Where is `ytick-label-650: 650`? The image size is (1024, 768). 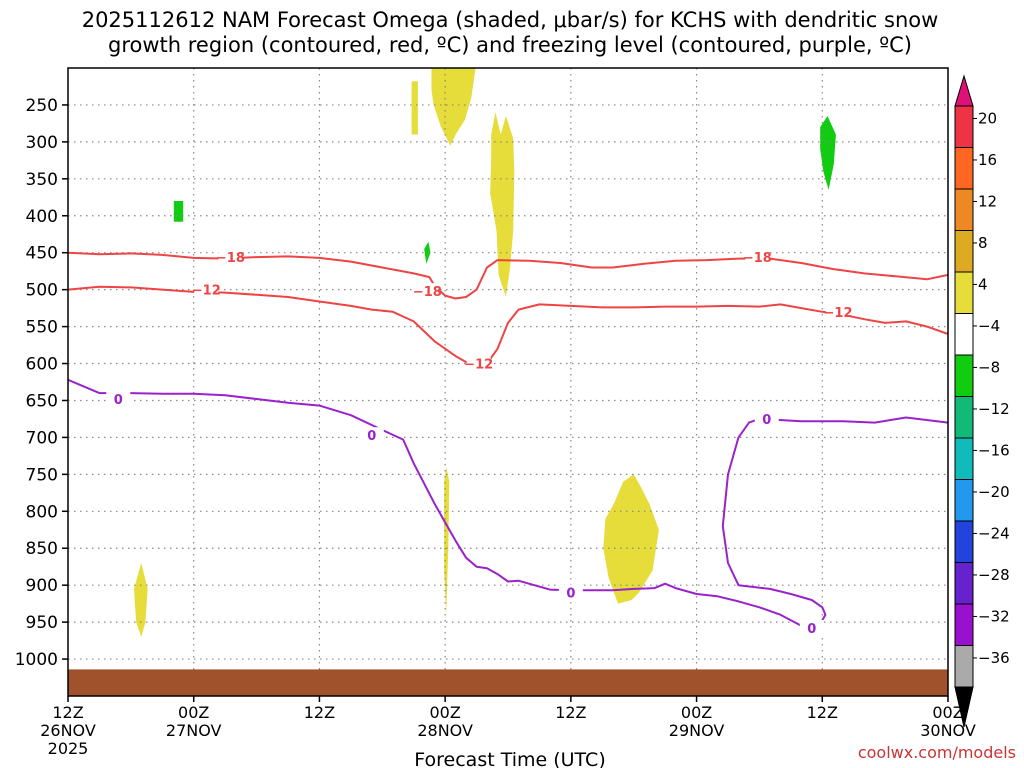
ytick-label-650: 650 is located at coordinates (42, 401).